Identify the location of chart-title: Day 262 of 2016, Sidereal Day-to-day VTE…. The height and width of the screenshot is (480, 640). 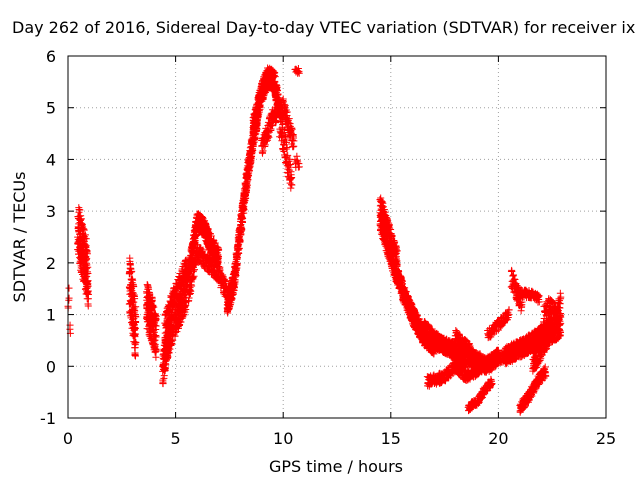
(323, 27).